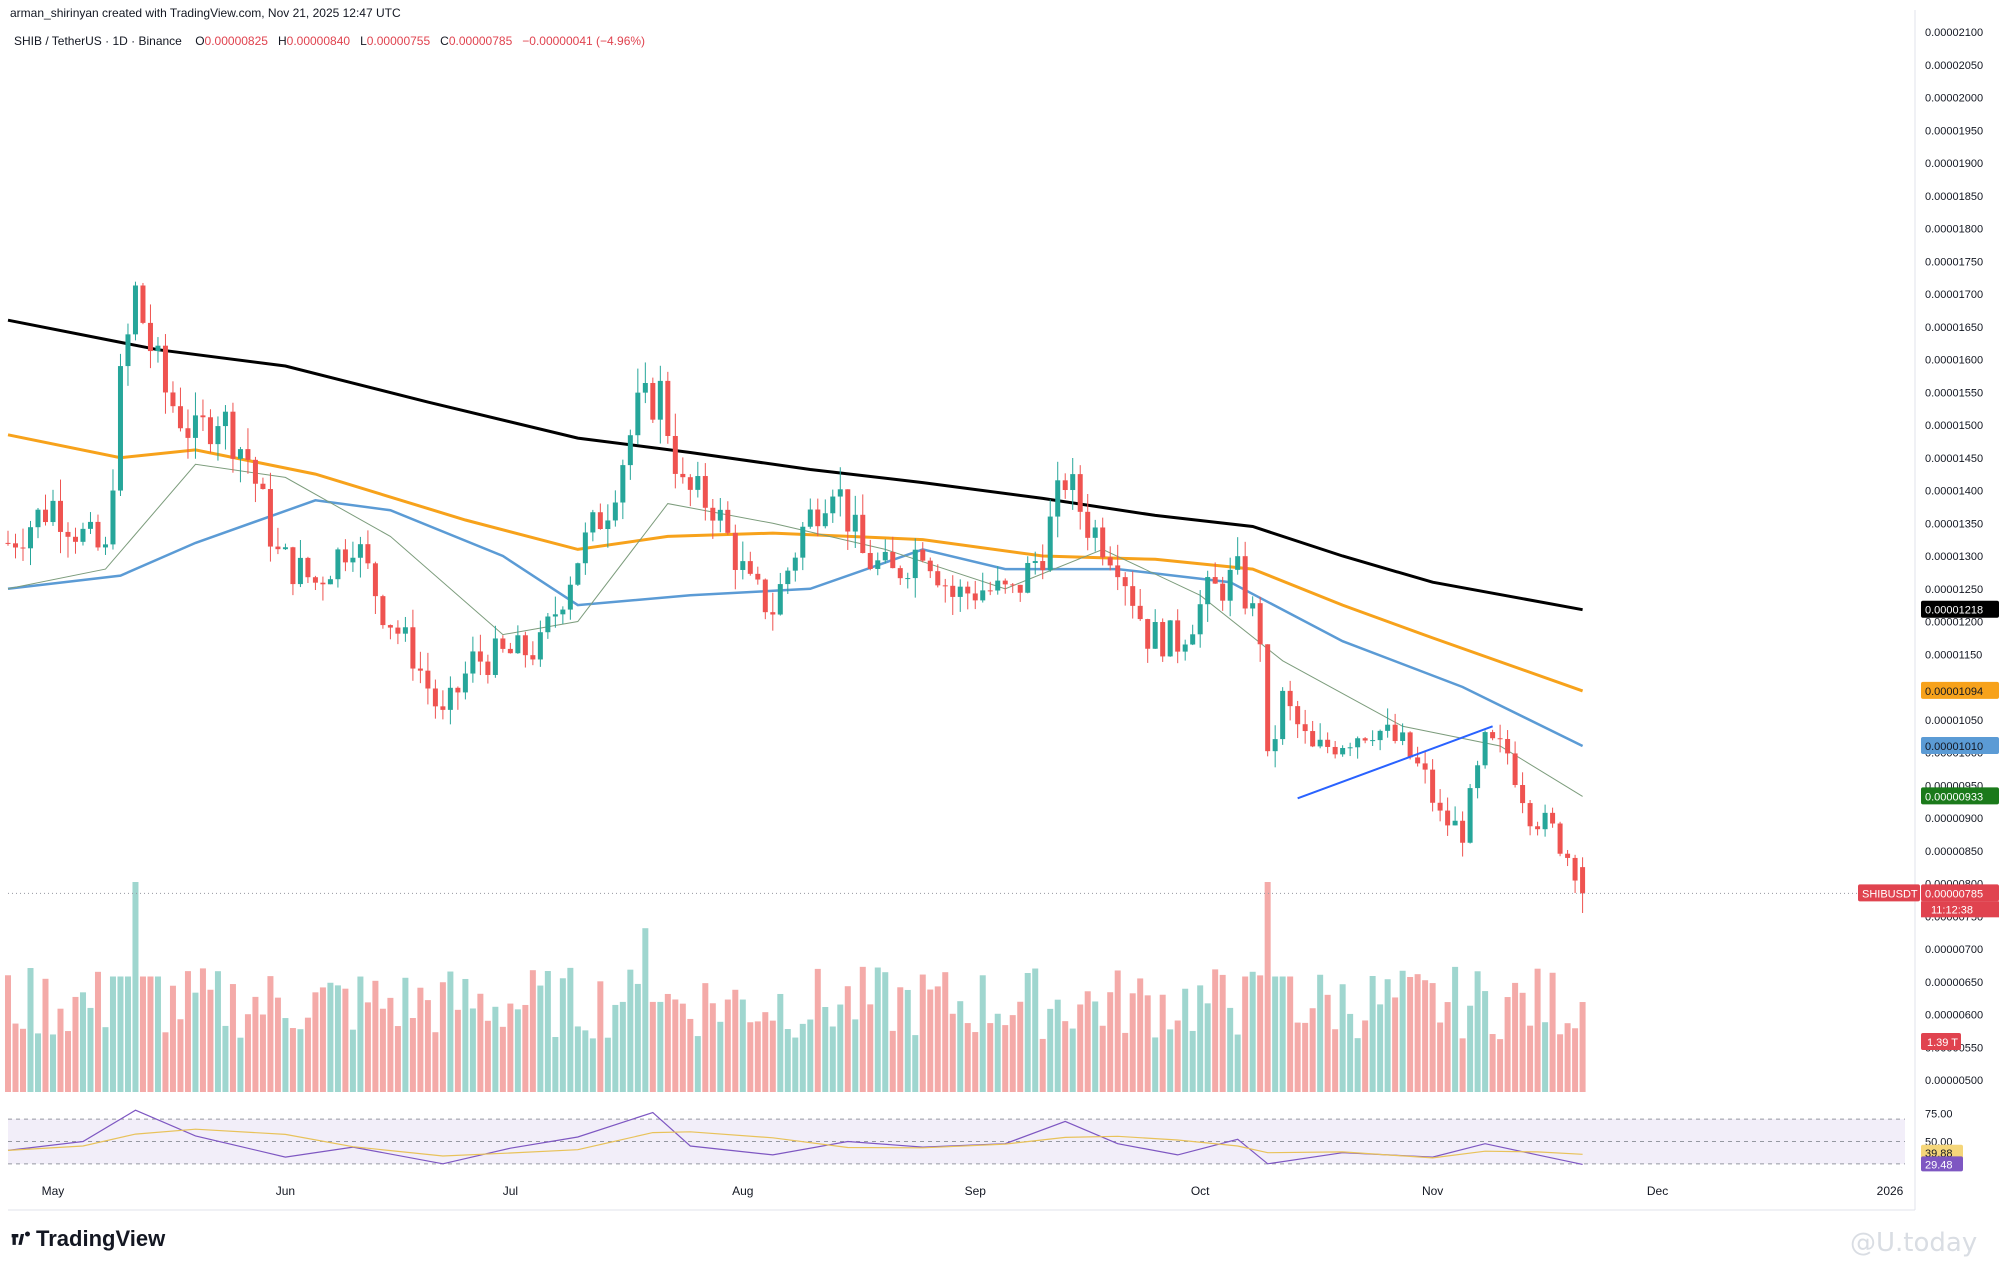 This screenshot has height=1269, width=2014. Describe the element at coordinates (87, 1239) in the screenshot. I see `tradingview-logo: TradingView` at that location.